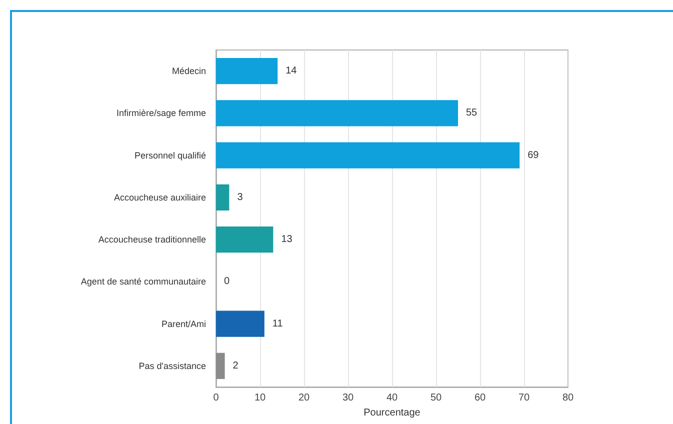  I want to click on y-tick-label: Pas d'assistance, so click(172, 365).